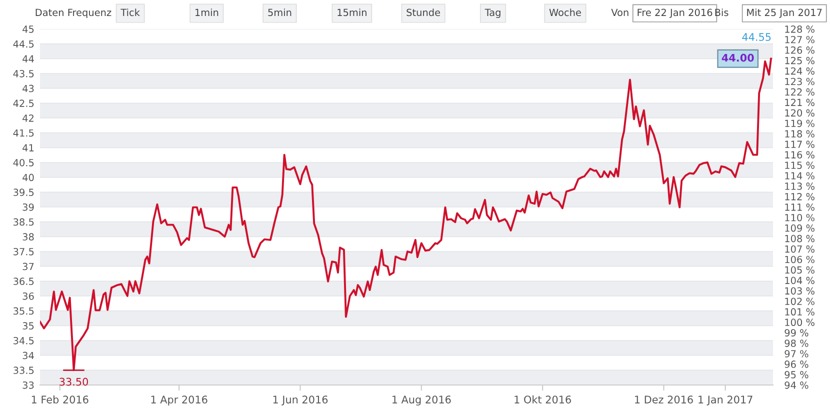 This screenshot has width=830, height=415. Describe the element at coordinates (725, 401) in the screenshot. I see `x-tick-label: 1 Jan 2017` at that location.